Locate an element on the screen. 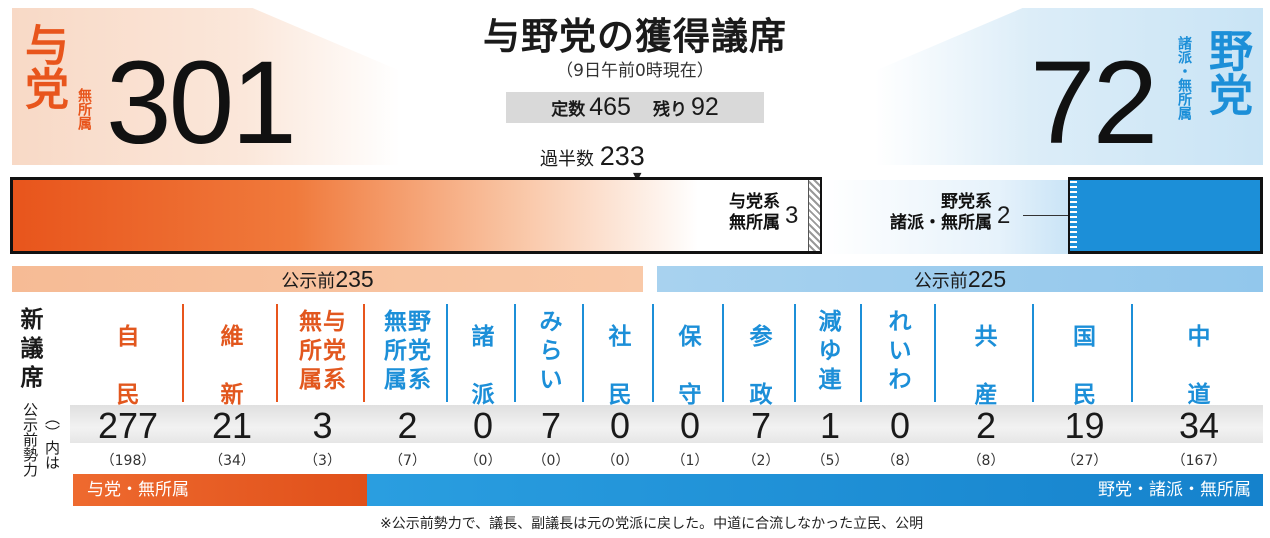 This screenshot has height=538, width=1270. party-prev-seats: （3） is located at coordinates (322, 461).